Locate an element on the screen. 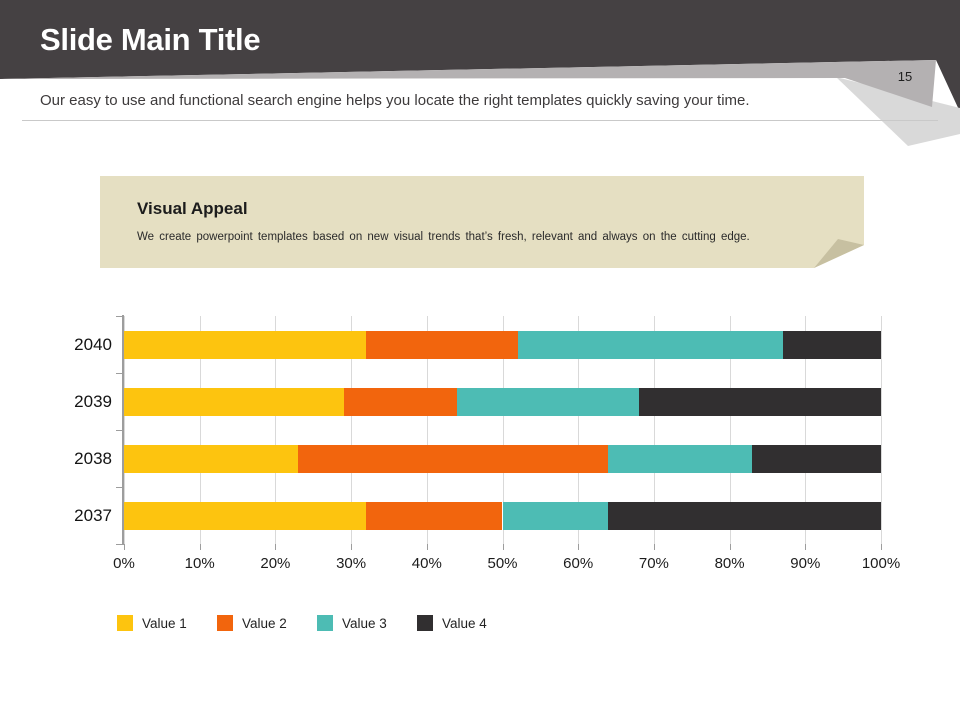 This screenshot has width=960, height=720. x-tick-label: 10% is located at coordinates (199, 563).